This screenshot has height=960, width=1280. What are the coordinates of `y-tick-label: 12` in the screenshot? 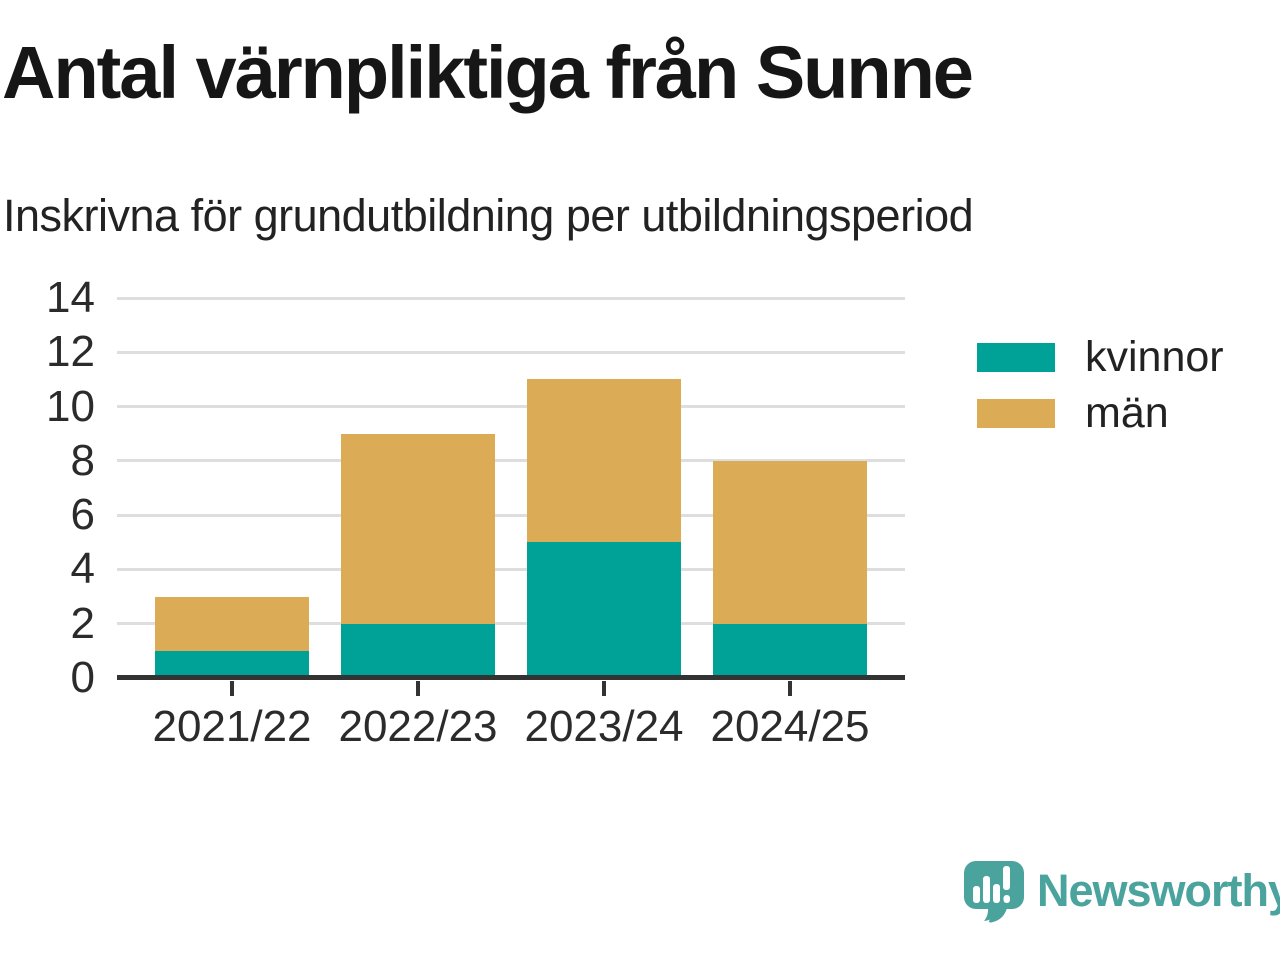 It's located at (70, 352).